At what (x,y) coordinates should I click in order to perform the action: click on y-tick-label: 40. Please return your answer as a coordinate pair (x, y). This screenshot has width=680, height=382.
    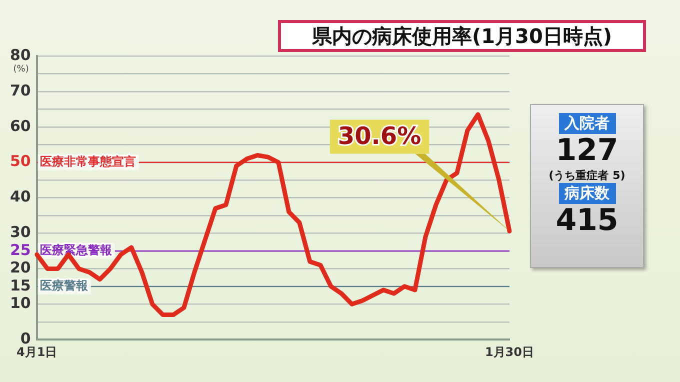
    Looking at the image, I should click on (20, 197).